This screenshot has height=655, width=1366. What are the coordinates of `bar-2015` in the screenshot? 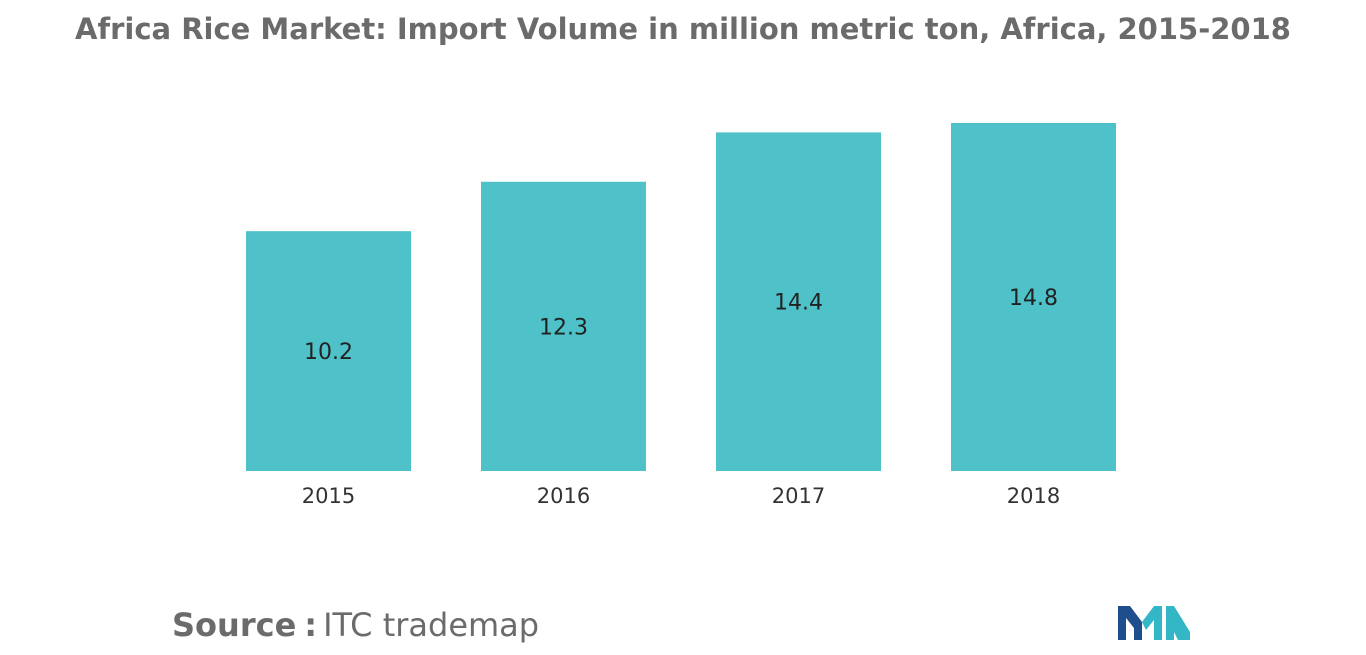 It's located at (328, 351).